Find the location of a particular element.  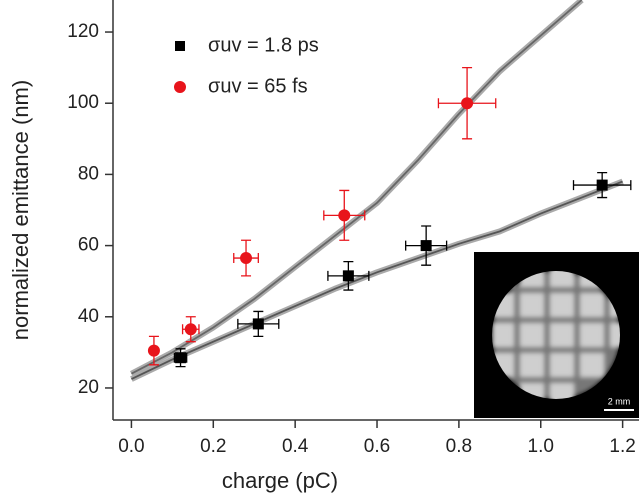

y-tick-label: 20 is located at coordinates (88, 387).